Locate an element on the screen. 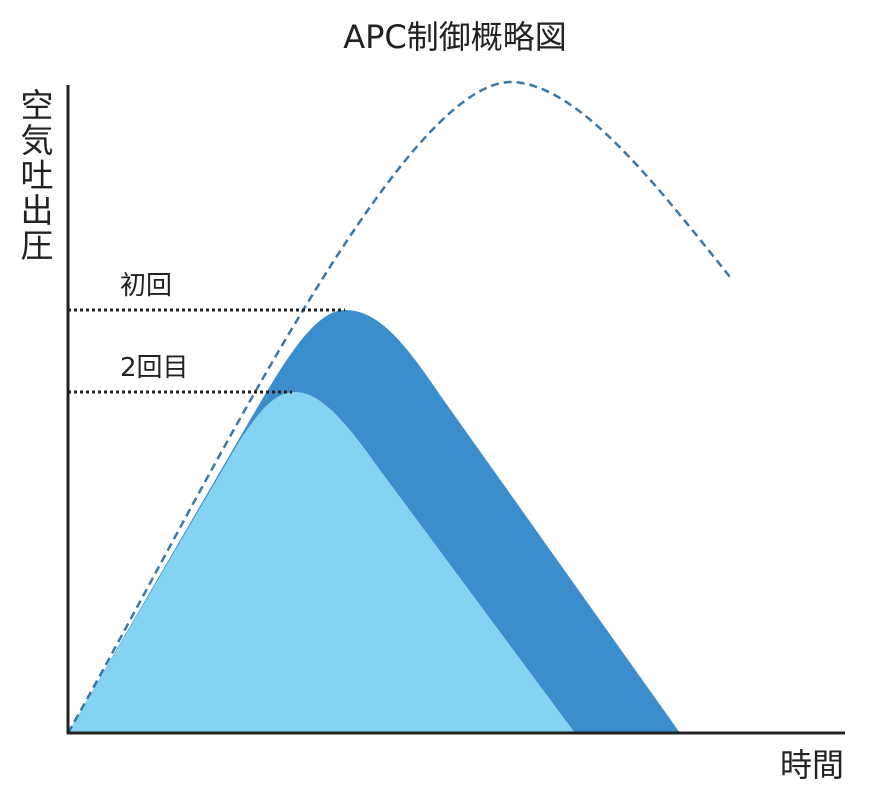 Image resolution: width=882 pixels, height=794 pixels. title: APC制御概略図 is located at coordinates (455, 37).